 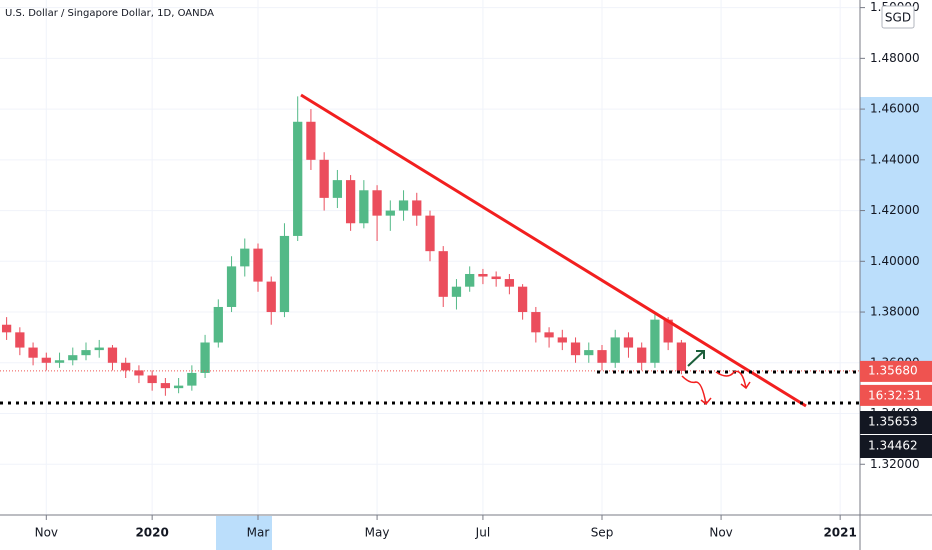 I want to click on x-tick-label: Jul, so click(x=482, y=533).